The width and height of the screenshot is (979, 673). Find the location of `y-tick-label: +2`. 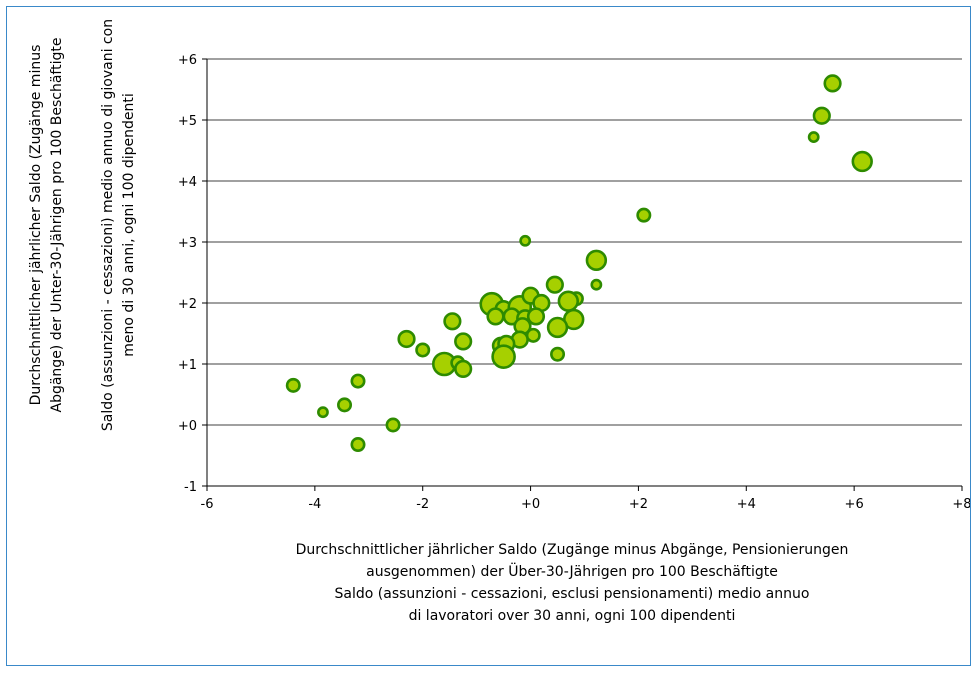

y-tick-label: +2 is located at coordinates (187, 304).